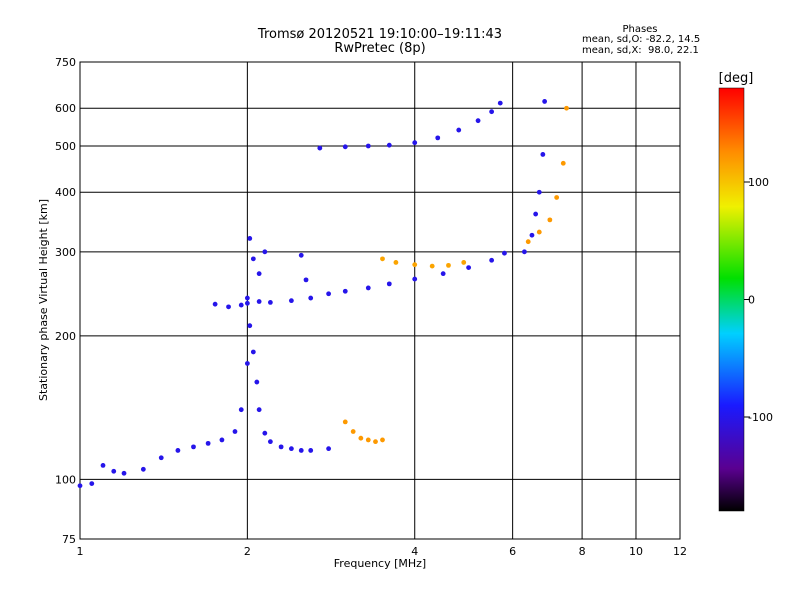  What do you see at coordinates (80, 551) in the screenshot?
I see `x-tick-label: 1` at bounding box center [80, 551].